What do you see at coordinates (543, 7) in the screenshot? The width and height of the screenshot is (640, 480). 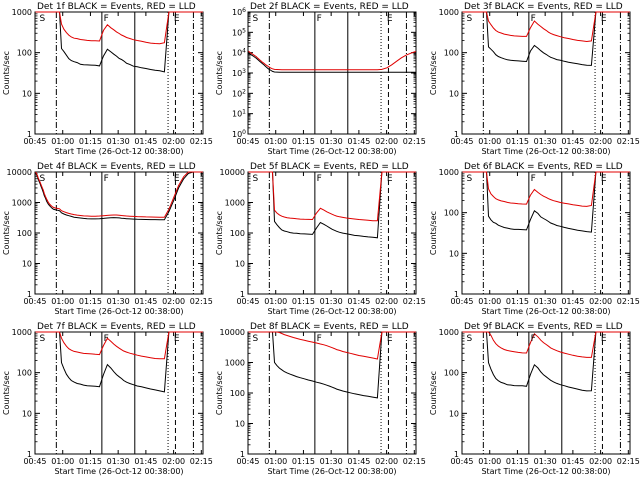 I see `panel-title: Det 3f BLACK = Events, RED = LLD` at bounding box center [543, 7].